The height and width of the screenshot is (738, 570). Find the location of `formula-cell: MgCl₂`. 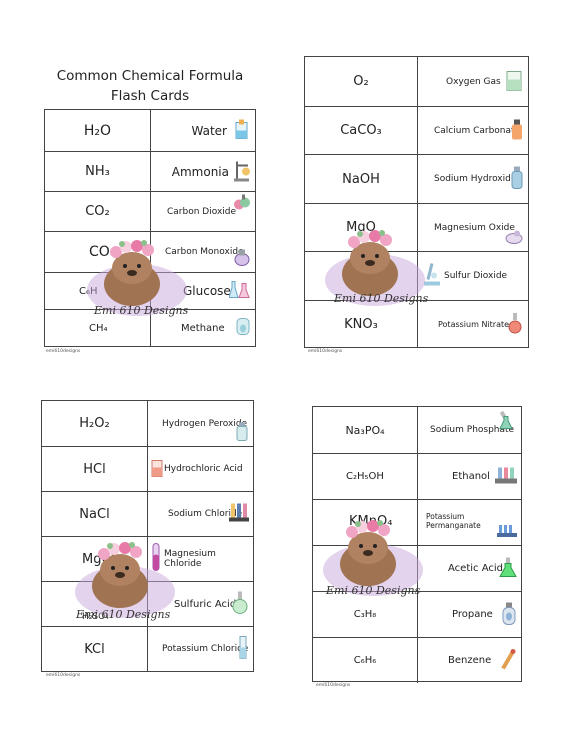

formula-cell: MgCl₂ is located at coordinates (95, 559).